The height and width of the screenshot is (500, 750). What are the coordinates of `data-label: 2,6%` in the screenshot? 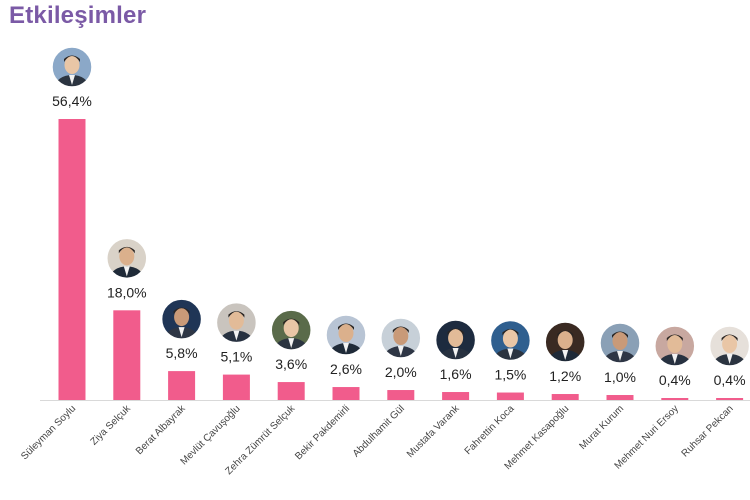 It's located at (346, 369).